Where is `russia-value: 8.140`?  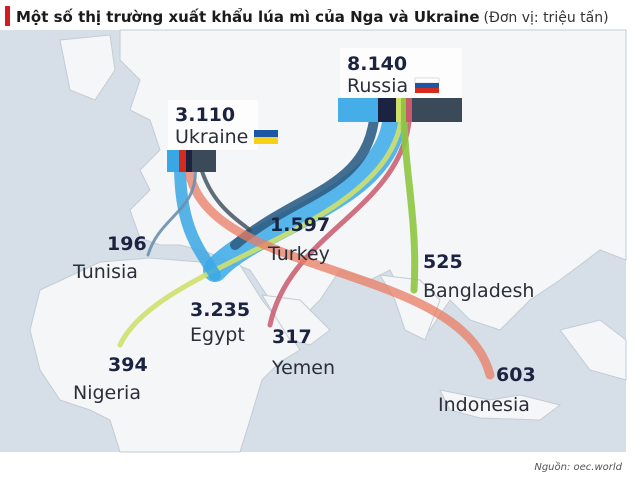 russia-value: 8.140 is located at coordinates (377, 64).